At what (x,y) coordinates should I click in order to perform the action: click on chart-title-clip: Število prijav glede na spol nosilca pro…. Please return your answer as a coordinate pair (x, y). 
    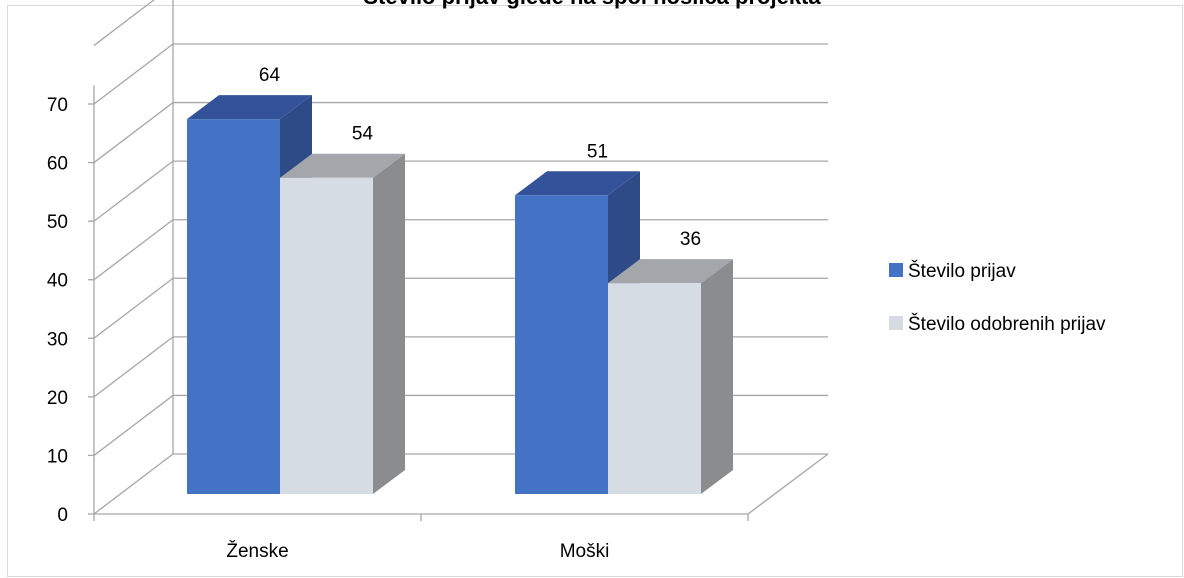
    Looking at the image, I should click on (592, 4).